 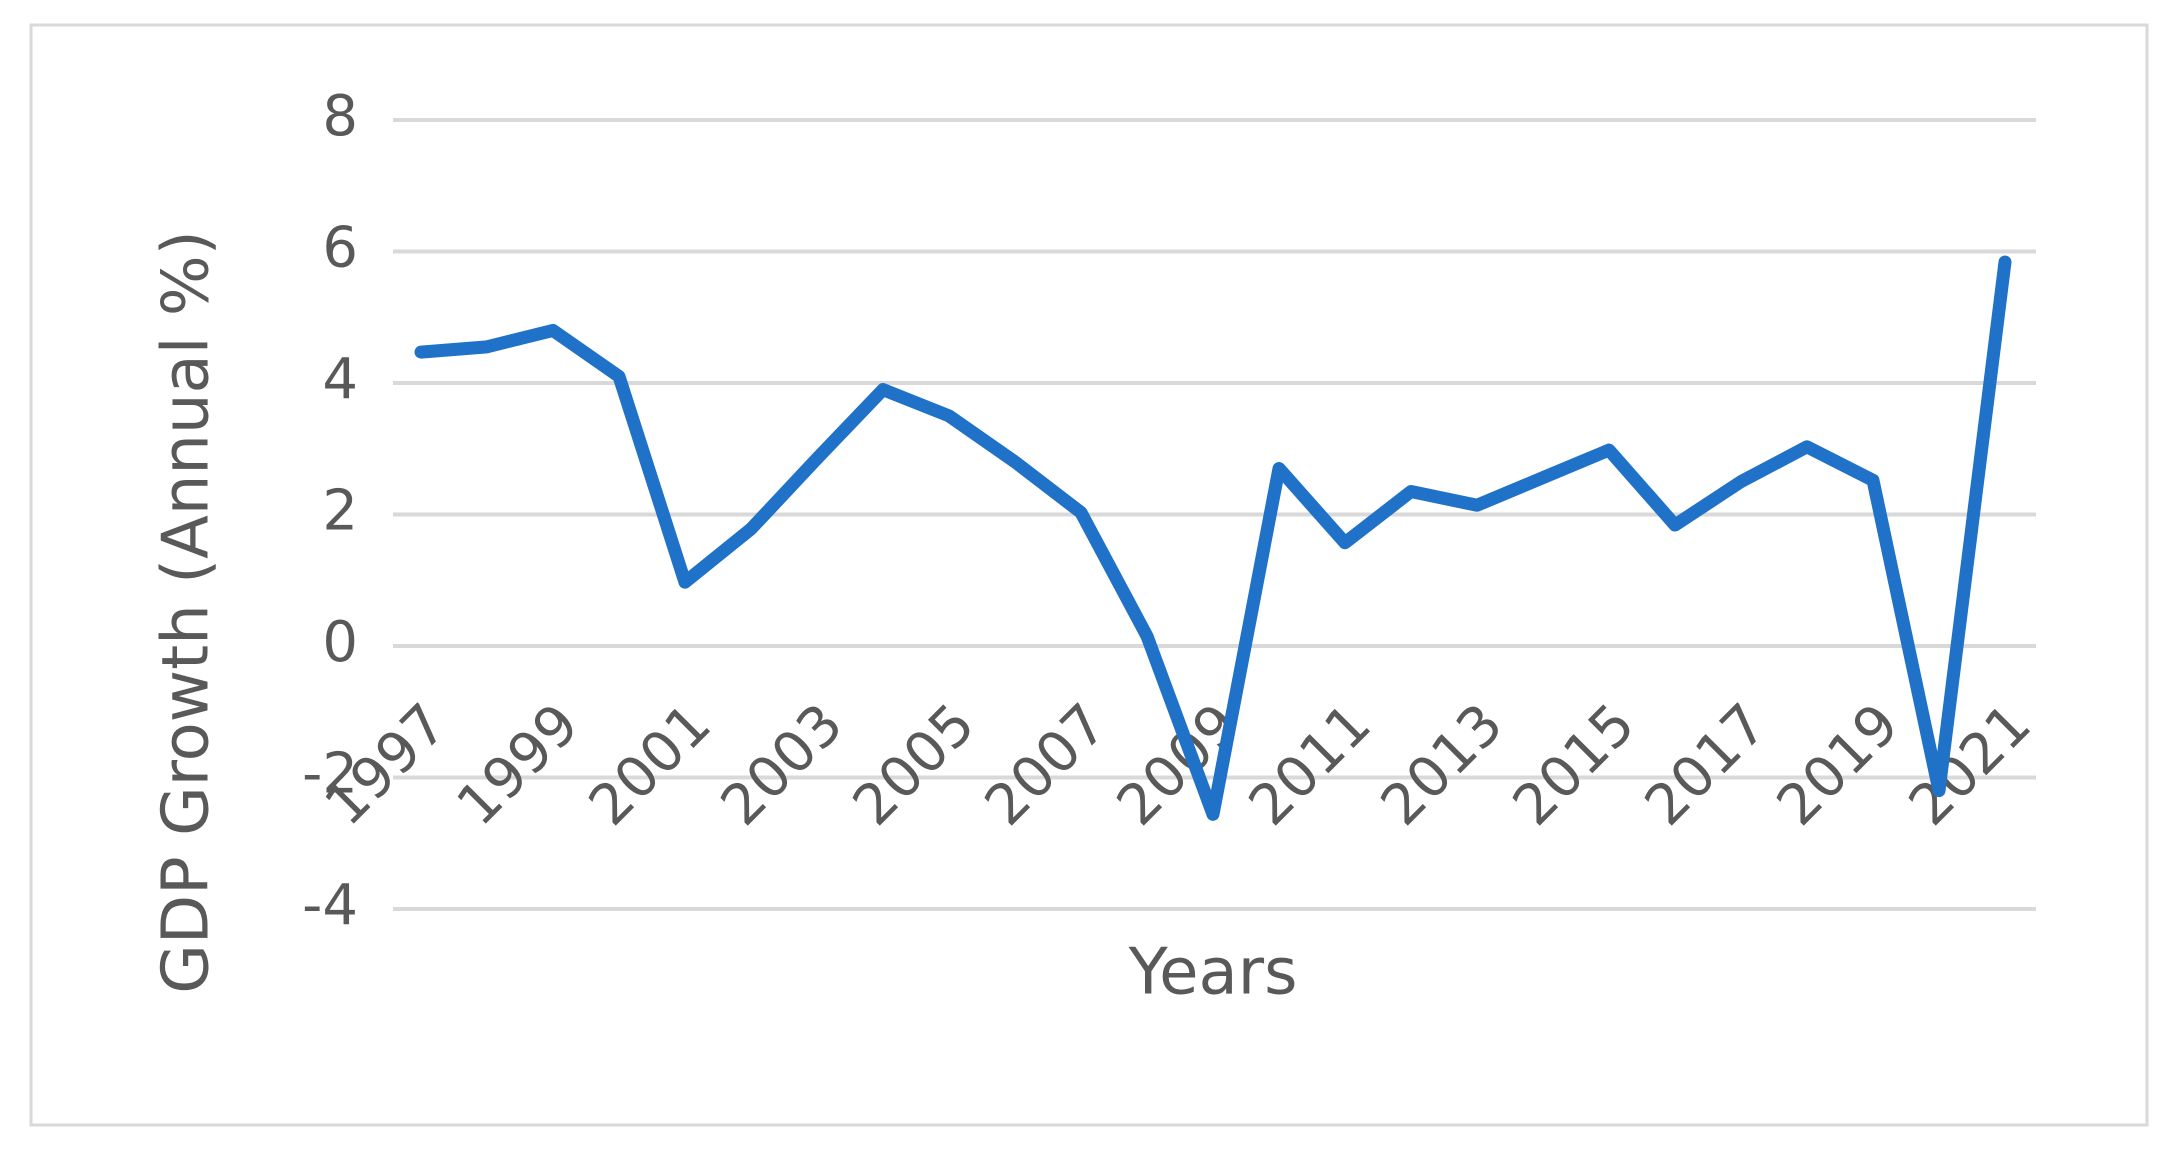 I want to click on y-tick-label: 0, so click(x=340, y=642).